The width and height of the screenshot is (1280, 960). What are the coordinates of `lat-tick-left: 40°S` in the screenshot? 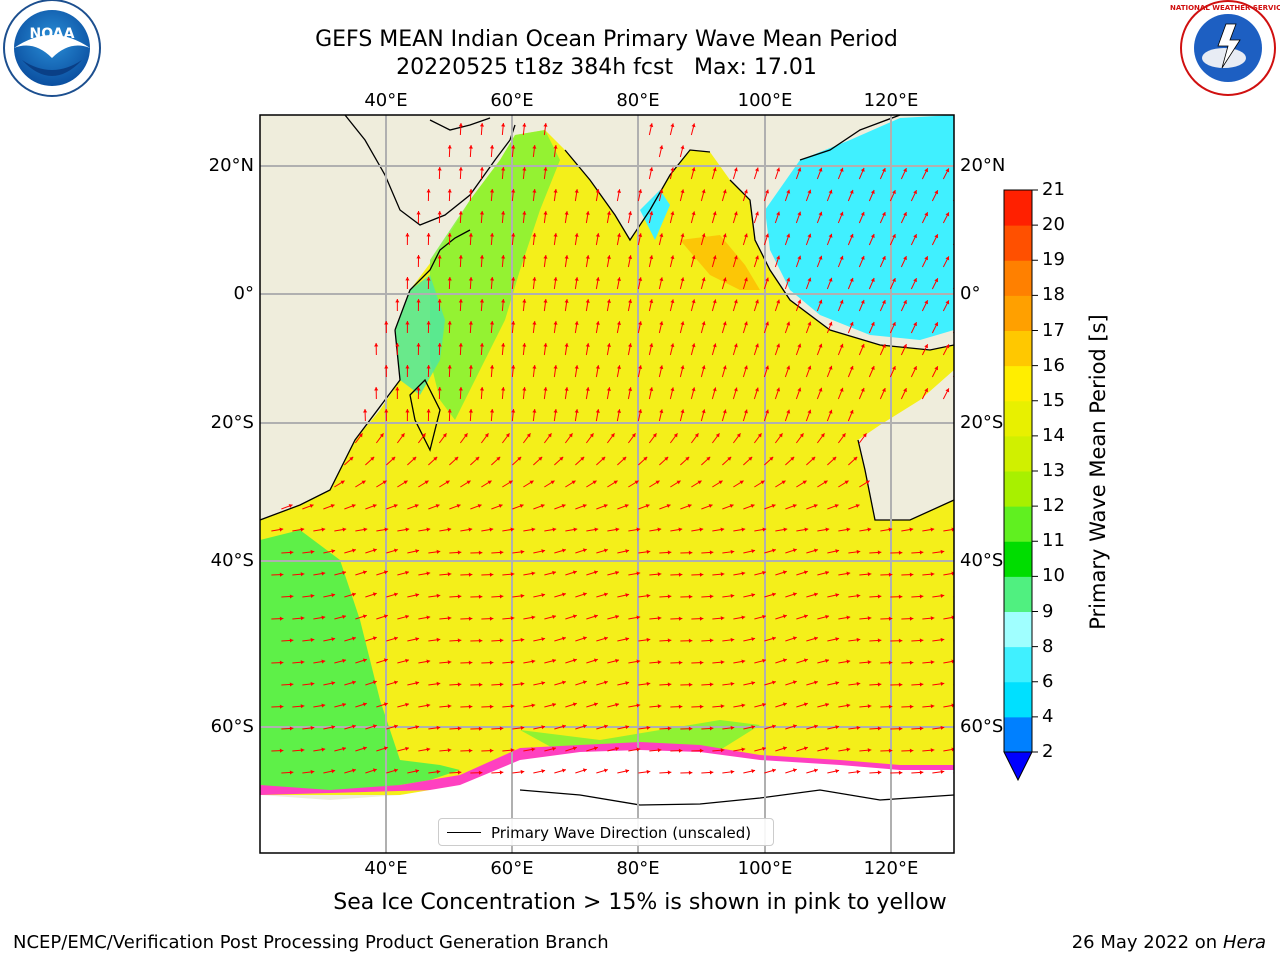 It's located at (232, 560).